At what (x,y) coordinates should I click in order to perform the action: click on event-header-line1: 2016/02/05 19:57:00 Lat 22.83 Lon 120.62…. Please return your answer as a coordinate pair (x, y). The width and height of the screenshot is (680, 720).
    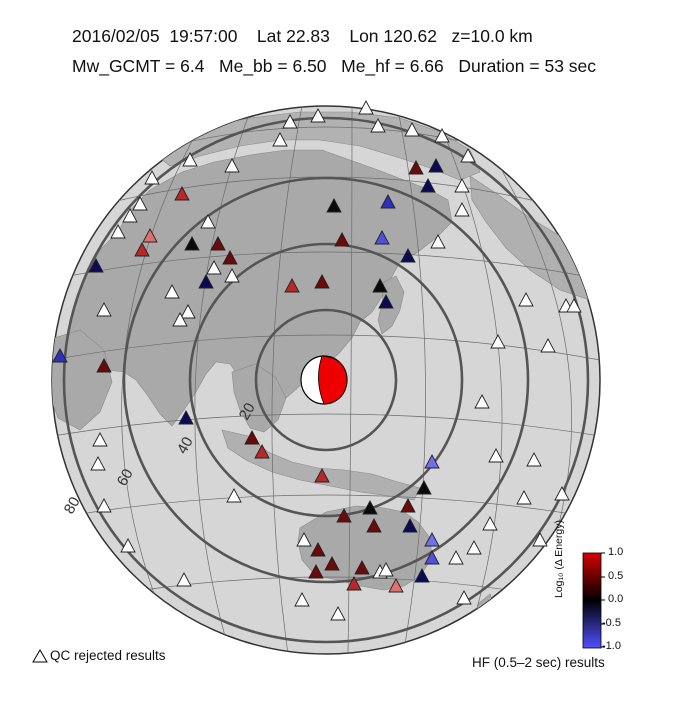
    Looking at the image, I should click on (302, 36).